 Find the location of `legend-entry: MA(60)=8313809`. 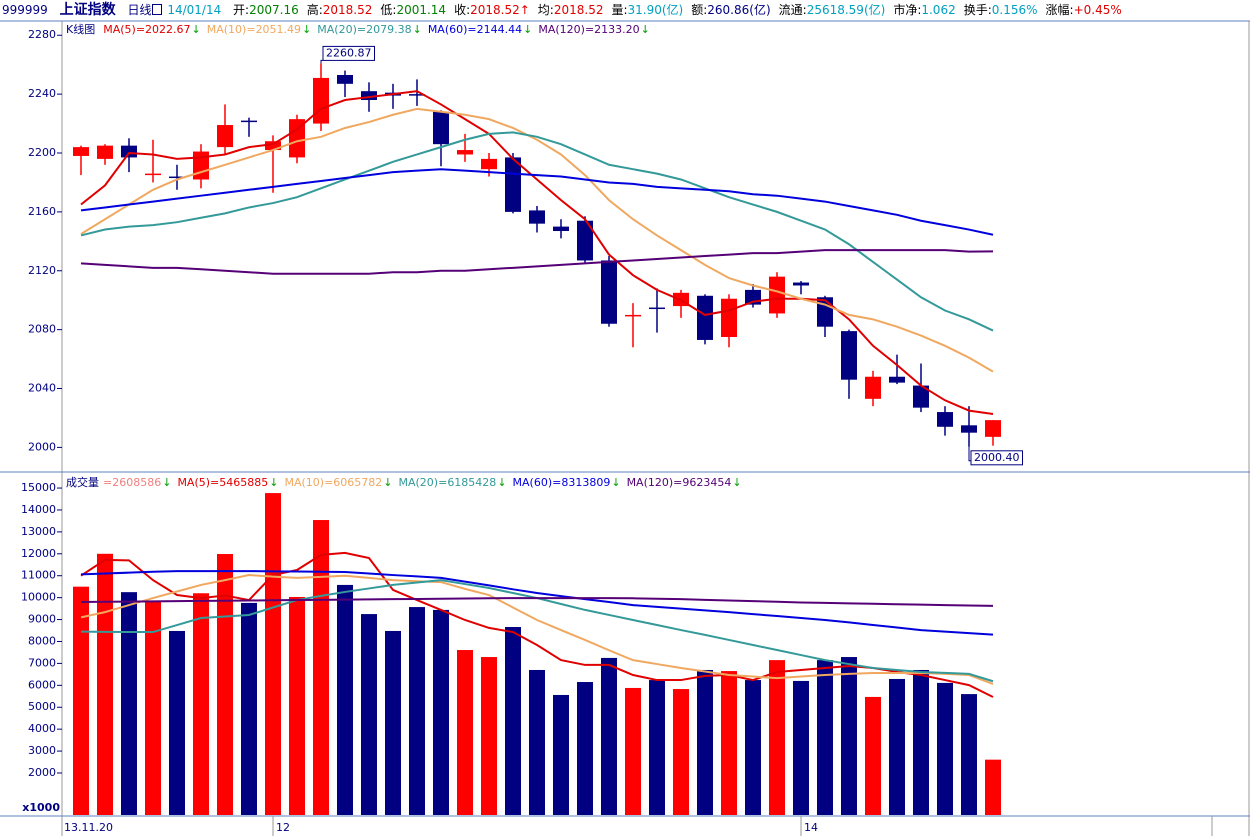

legend-entry: MA(60)=8313809 is located at coordinates (562, 482).